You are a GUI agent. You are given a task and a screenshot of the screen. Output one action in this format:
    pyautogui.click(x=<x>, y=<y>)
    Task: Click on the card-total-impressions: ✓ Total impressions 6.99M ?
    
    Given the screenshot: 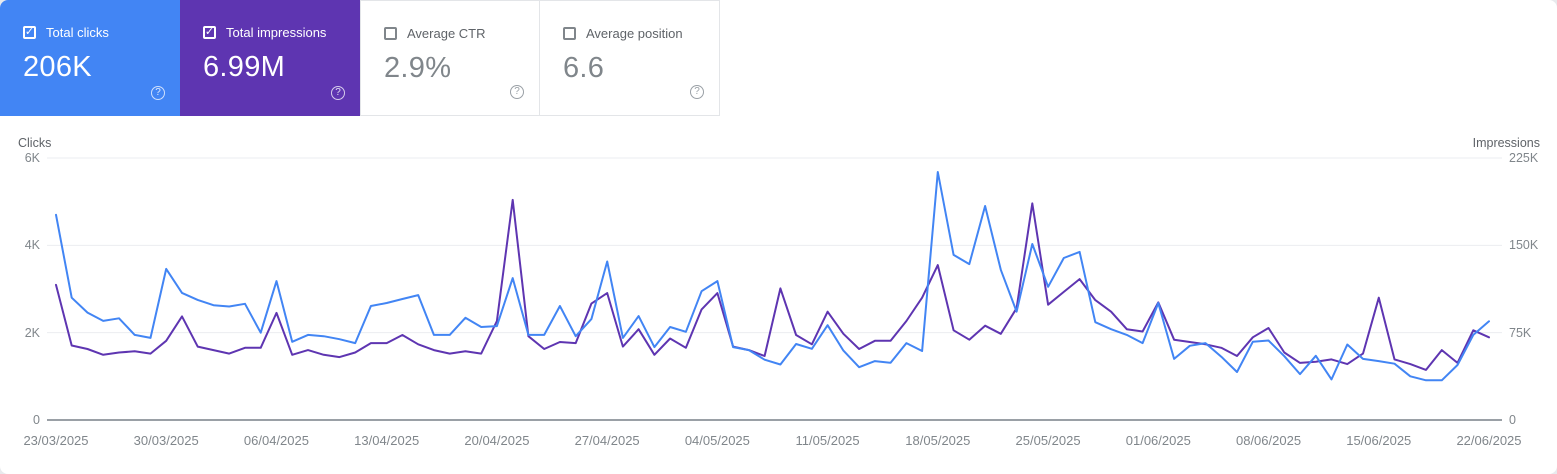 What is the action you would take?
    pyautogui.click(x=270, y=58)
    